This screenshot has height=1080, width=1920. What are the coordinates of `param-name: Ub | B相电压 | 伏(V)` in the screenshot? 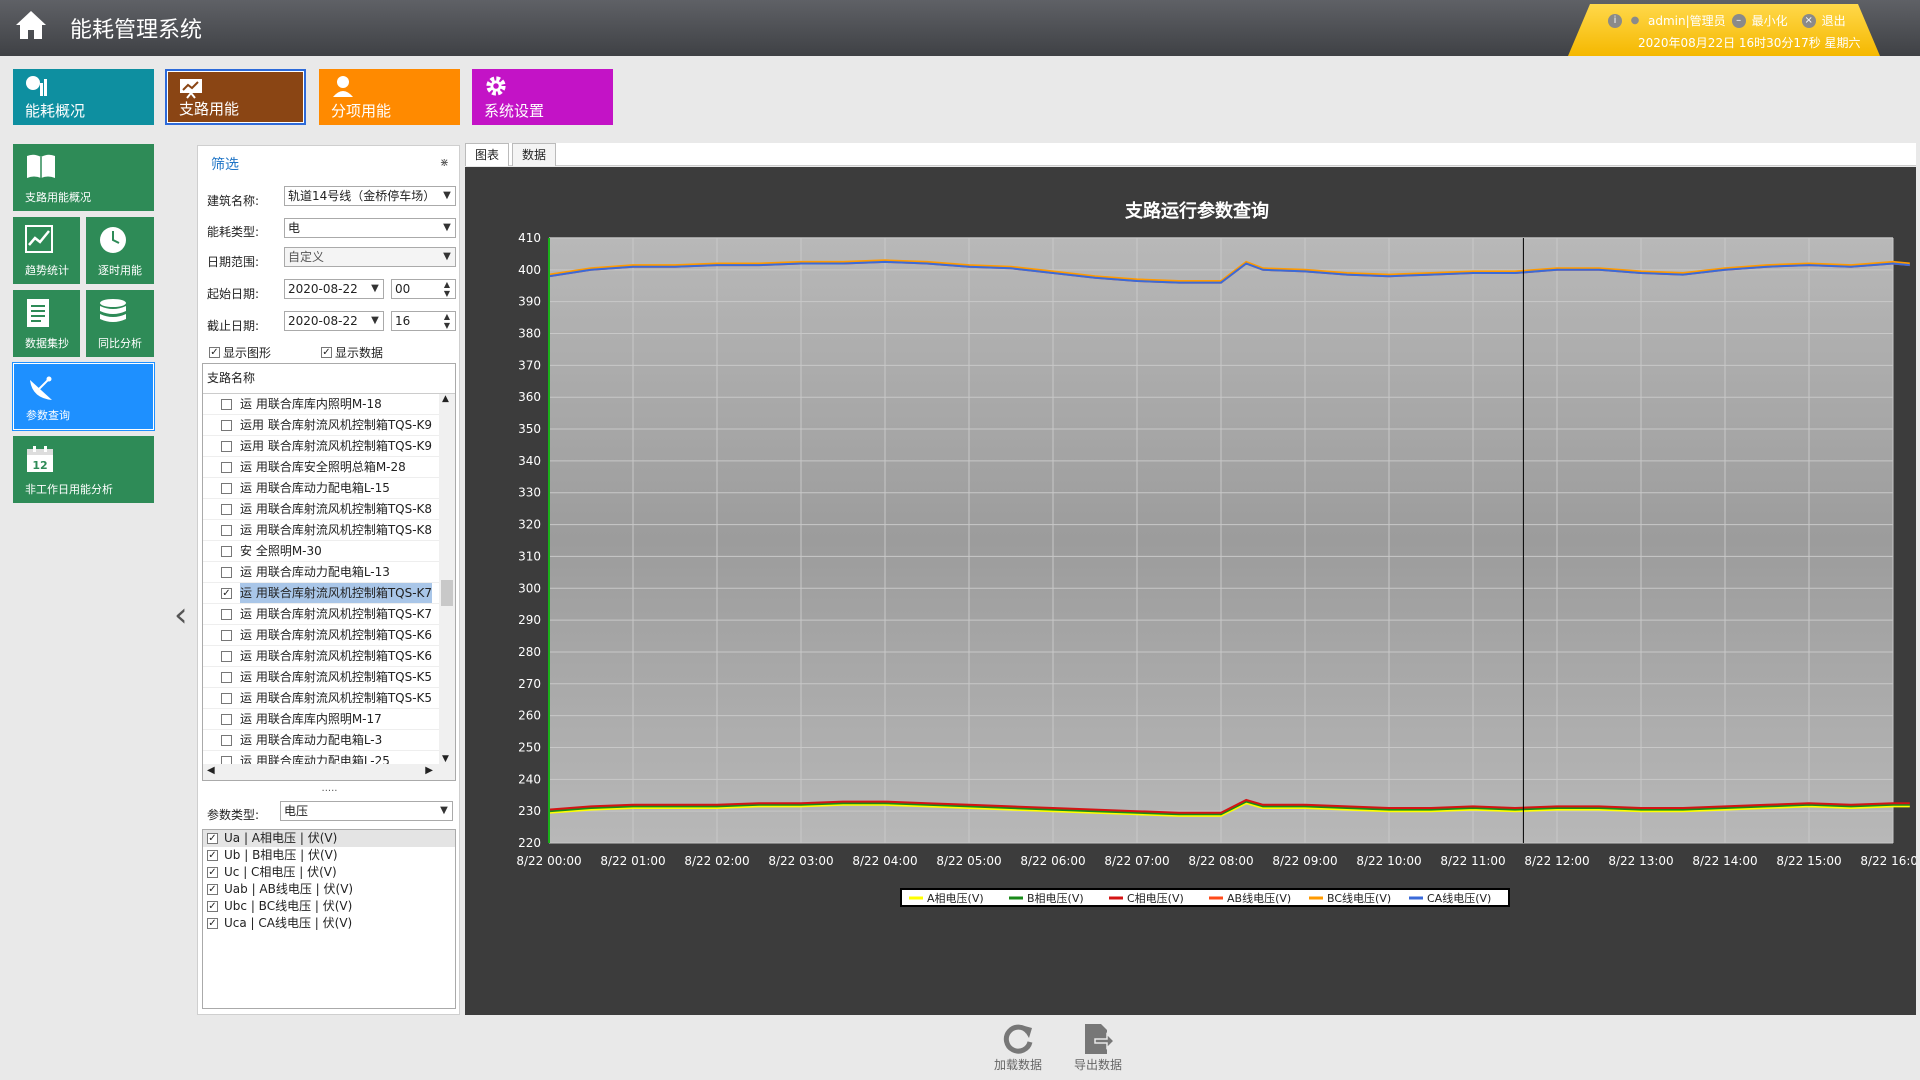 It's located at (281, 855).